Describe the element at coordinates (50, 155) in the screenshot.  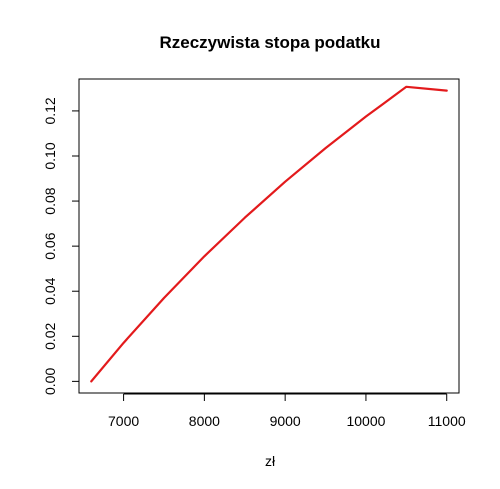
I see `y-tick-label: 0.10` at that location.